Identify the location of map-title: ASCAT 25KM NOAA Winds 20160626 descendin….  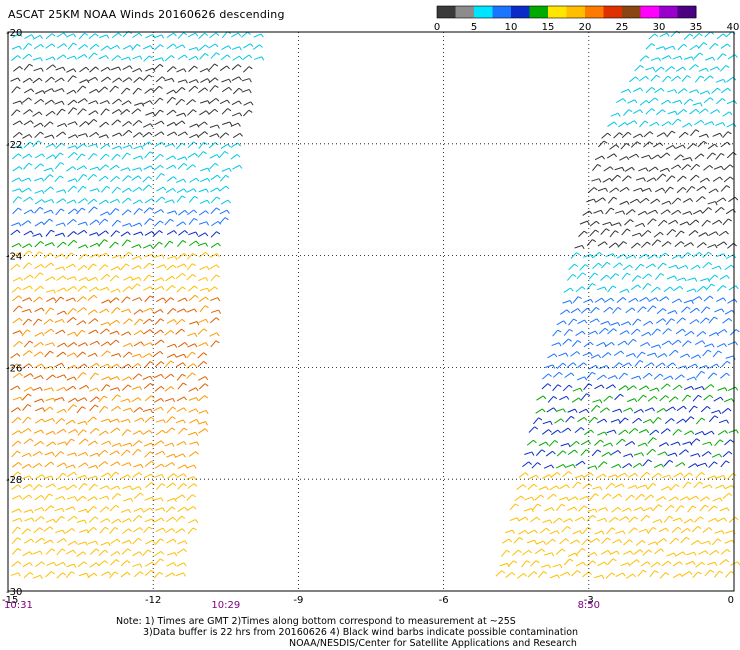
(146, 14).